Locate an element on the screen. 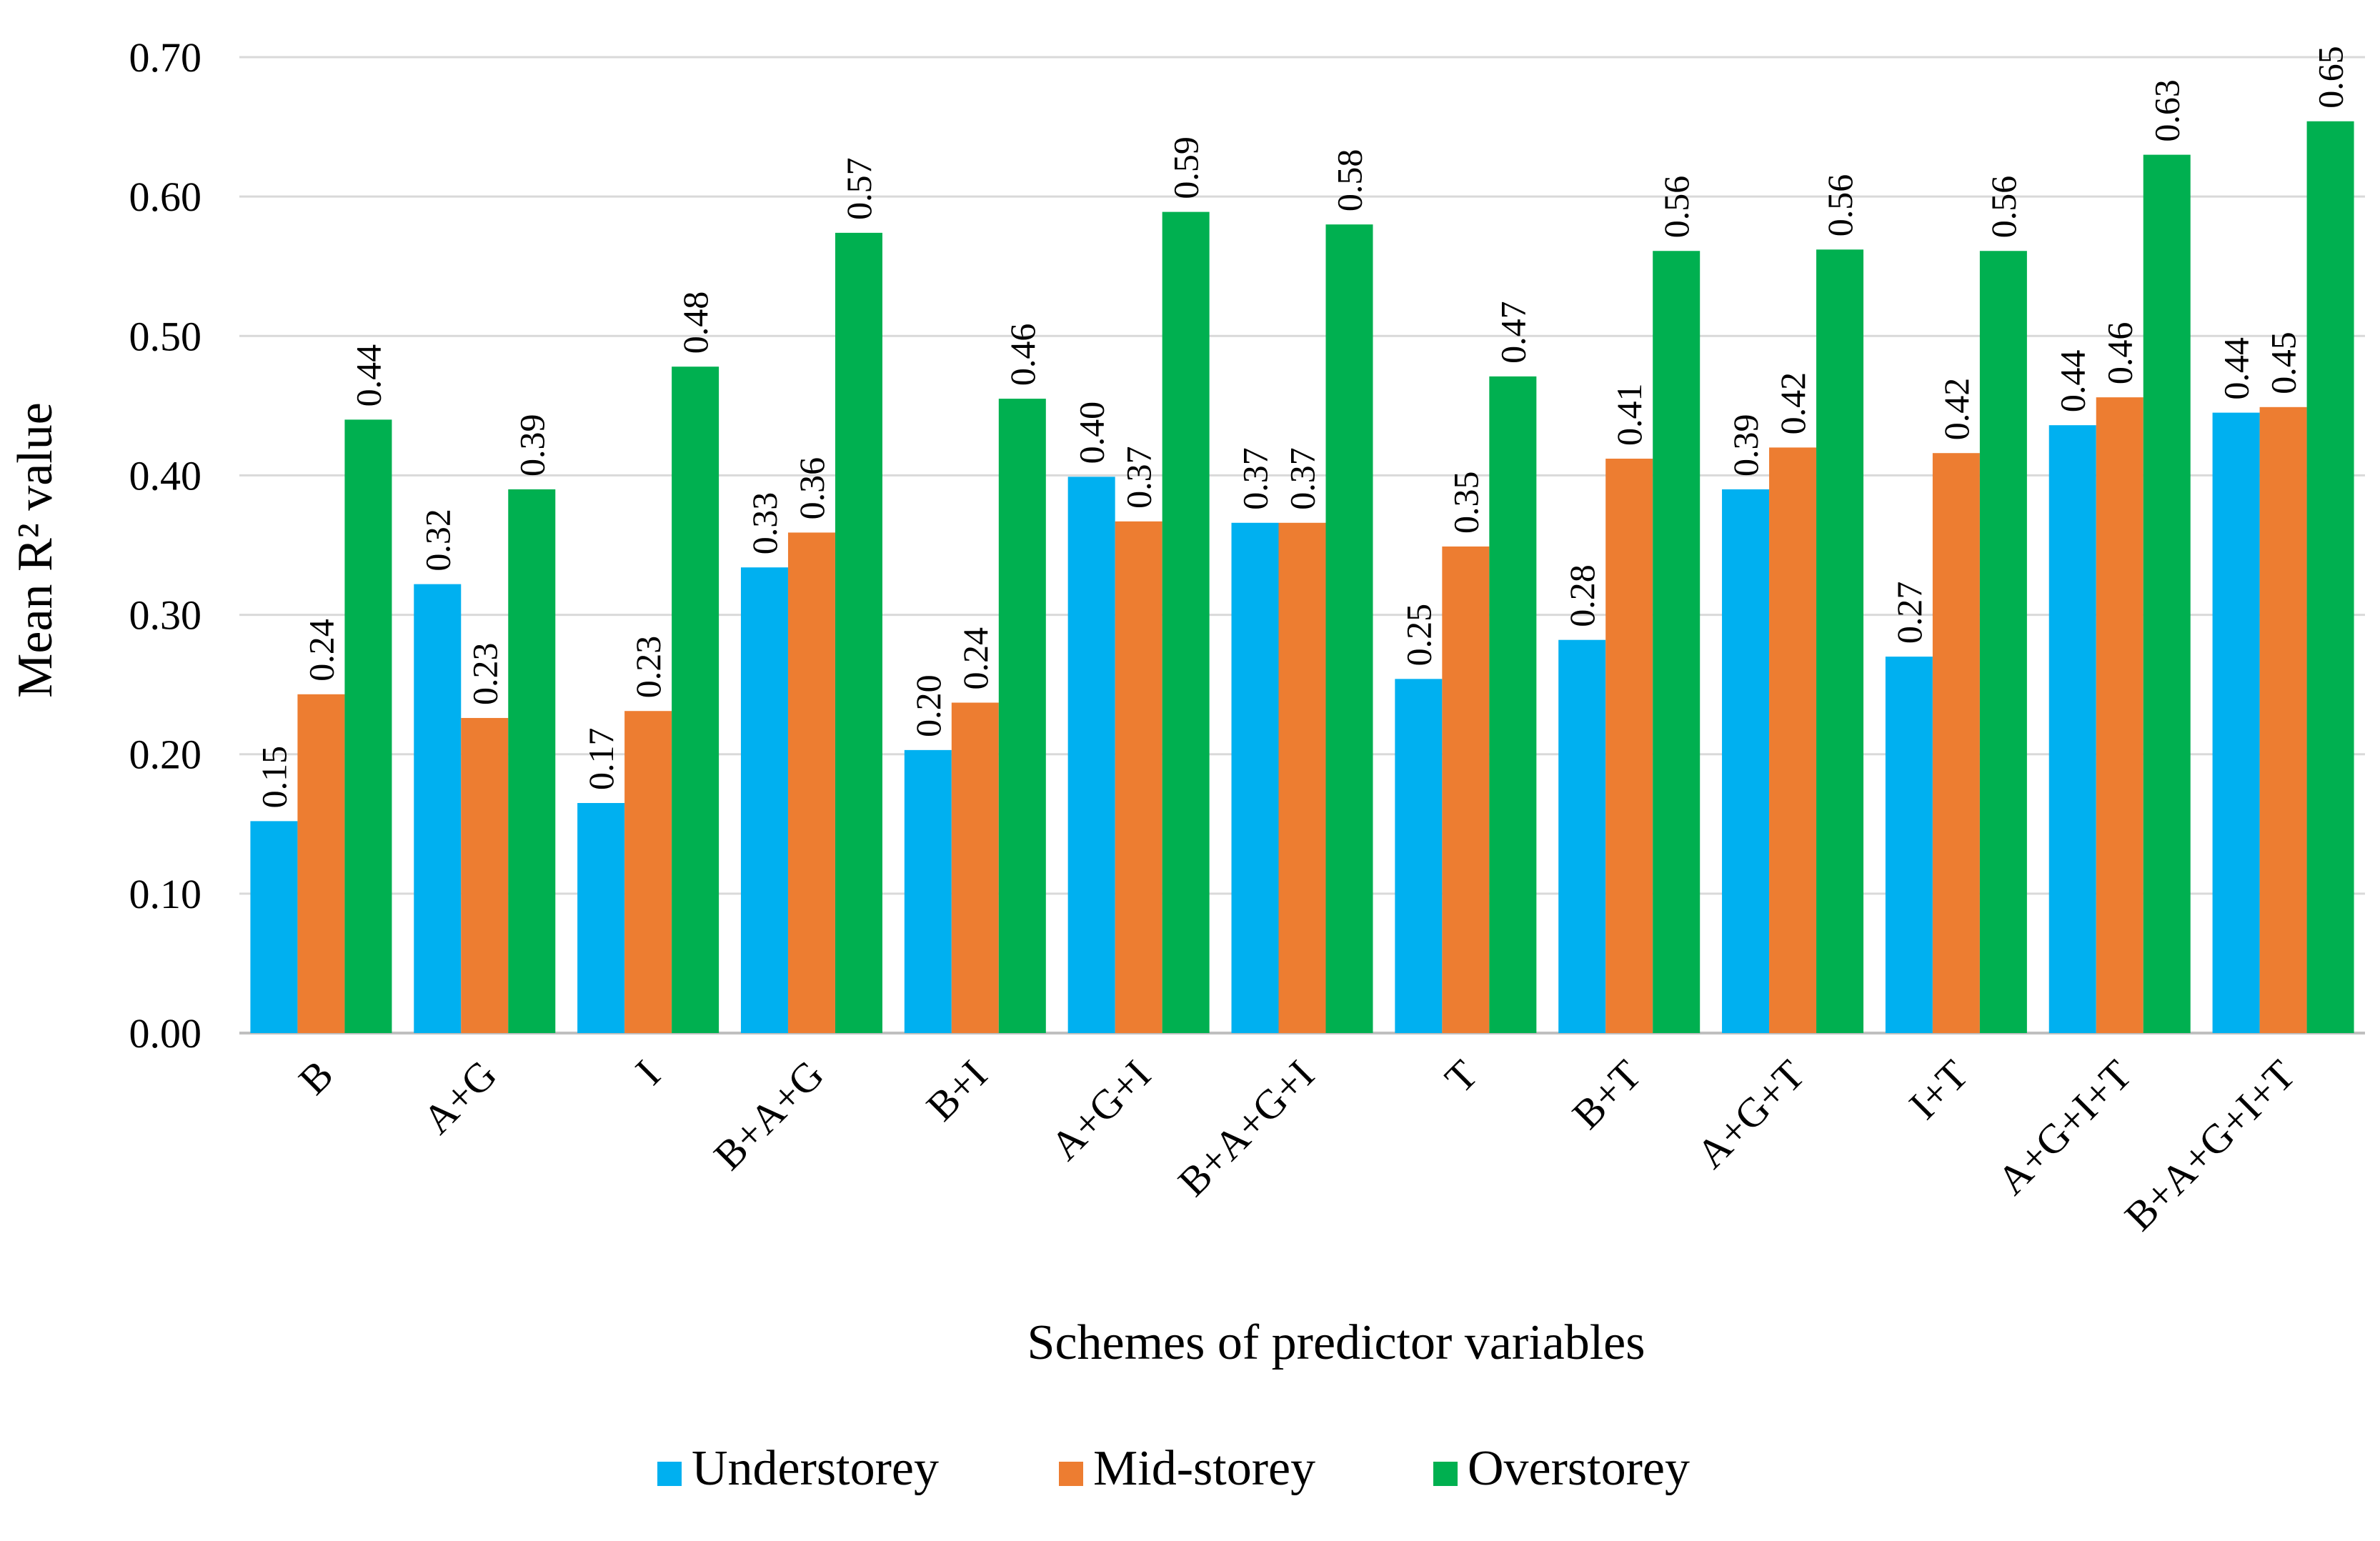 The width and height of the screenshot is (2380, 1541). x-tick-label: A+G+T is located at coordinates (1751, 1114).